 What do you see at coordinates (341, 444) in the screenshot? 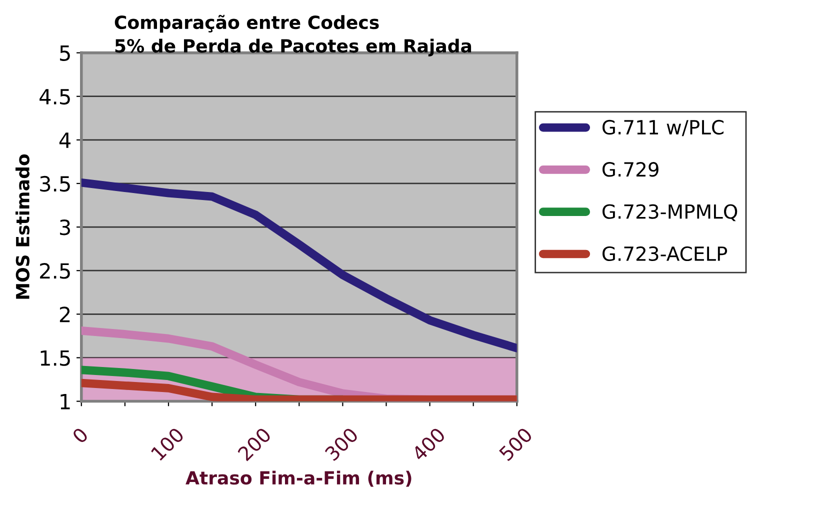
I see `x-tick-label: 300` at bounding box center [341, 444].